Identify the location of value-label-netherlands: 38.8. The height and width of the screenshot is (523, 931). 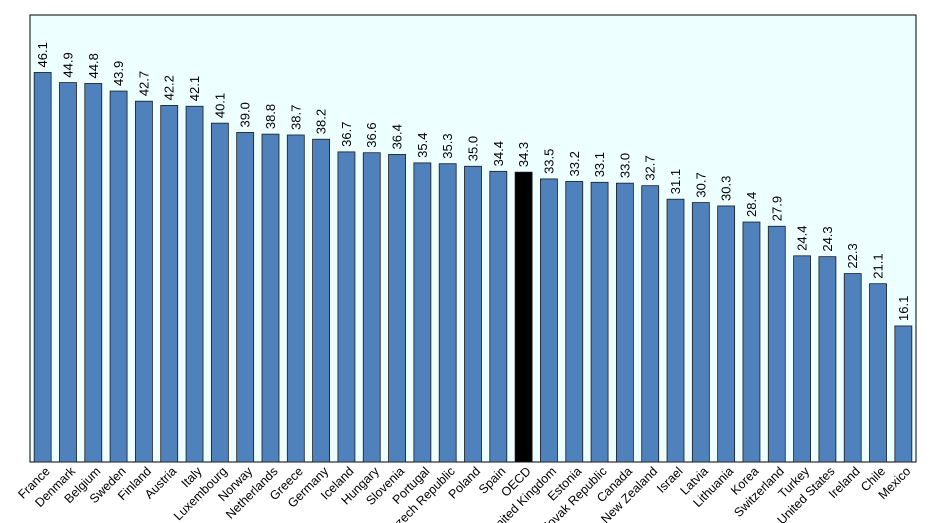
(270, 116).